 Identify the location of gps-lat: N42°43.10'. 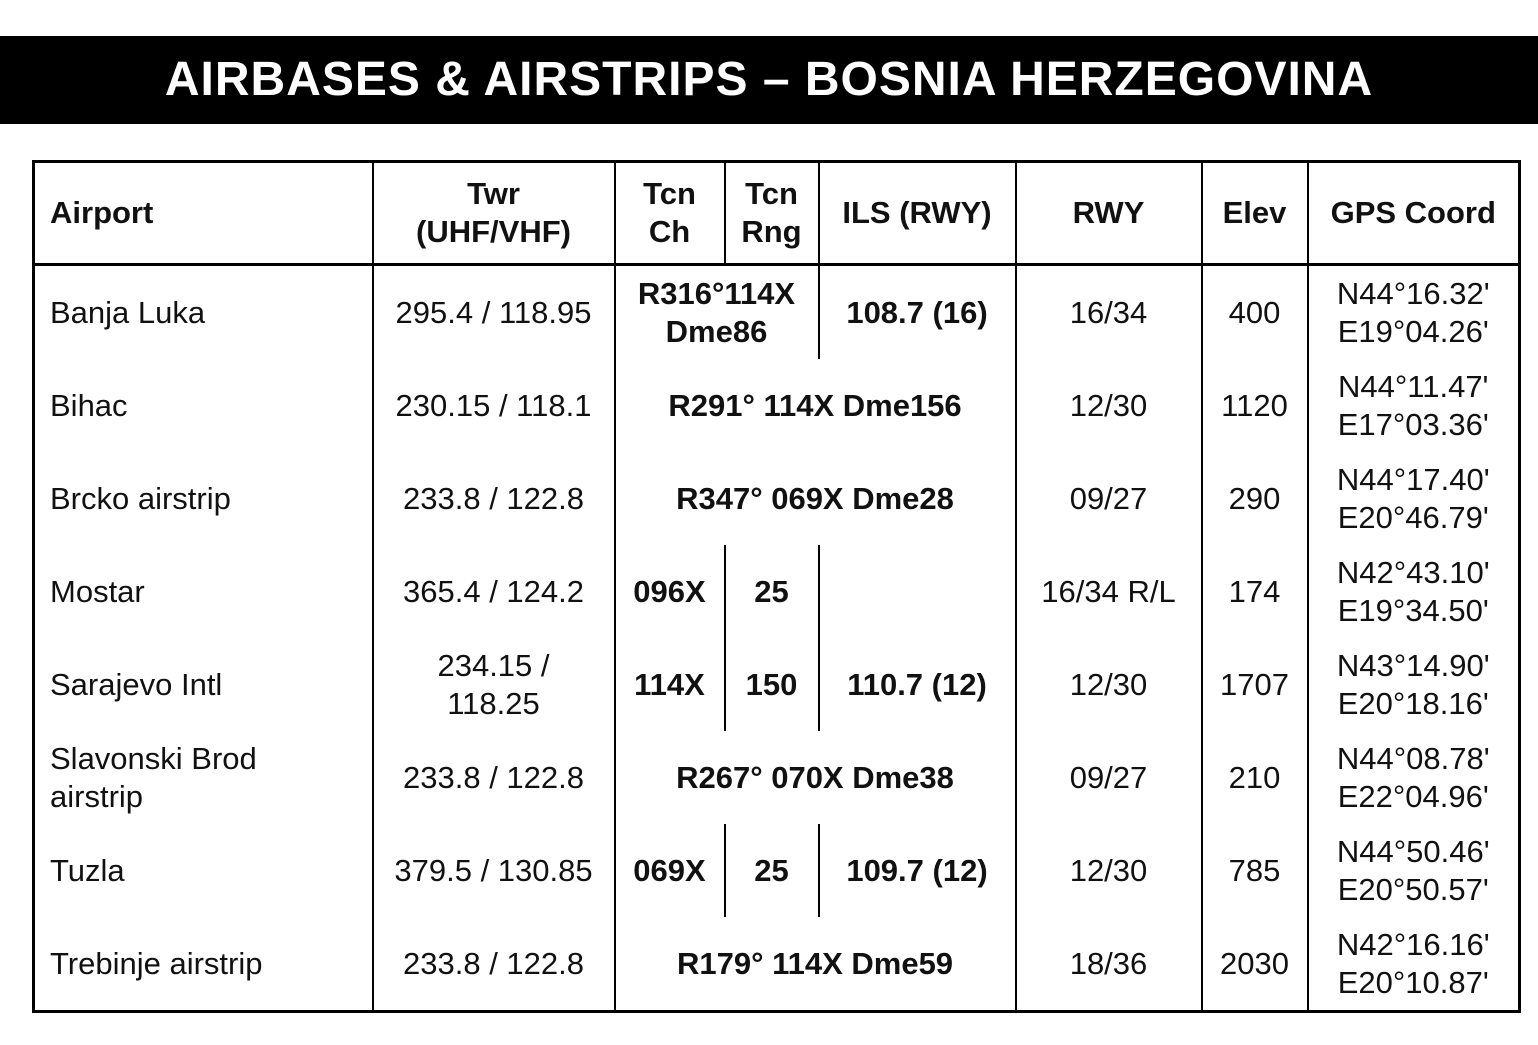
(1413, 572).